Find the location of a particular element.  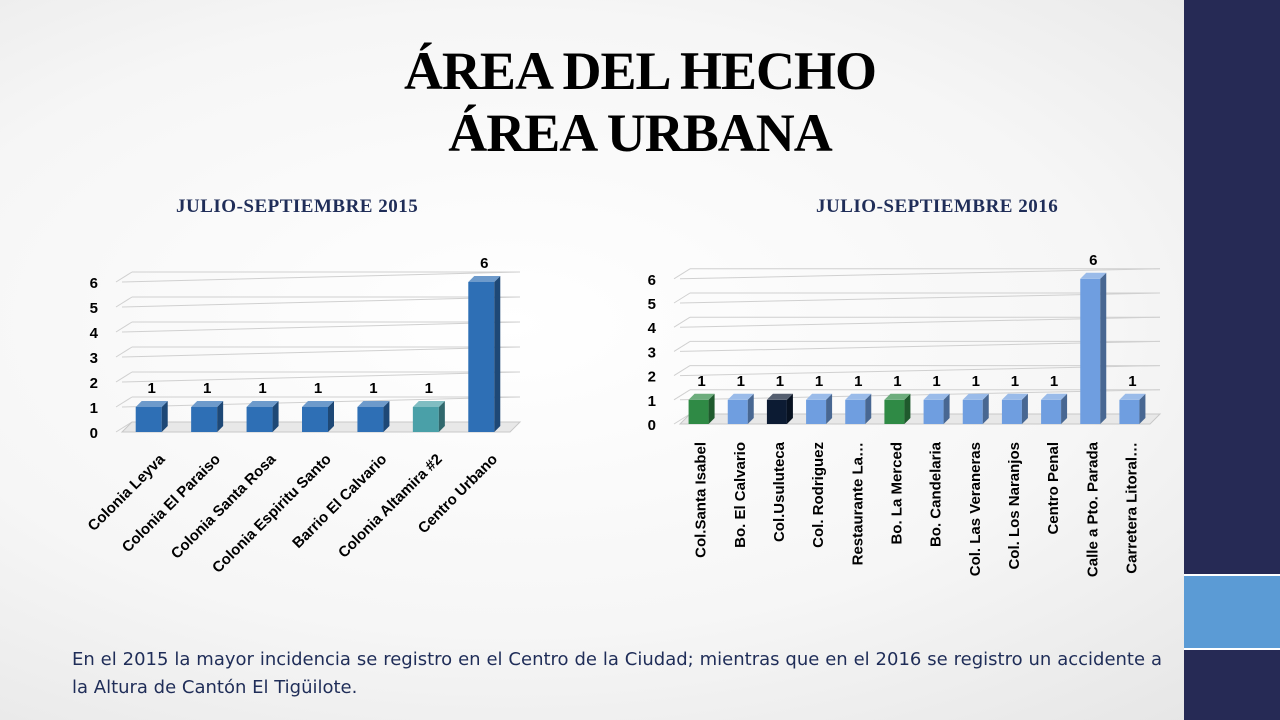

category-label: Col. Las Veraneras is located at coordinates (975, 509).